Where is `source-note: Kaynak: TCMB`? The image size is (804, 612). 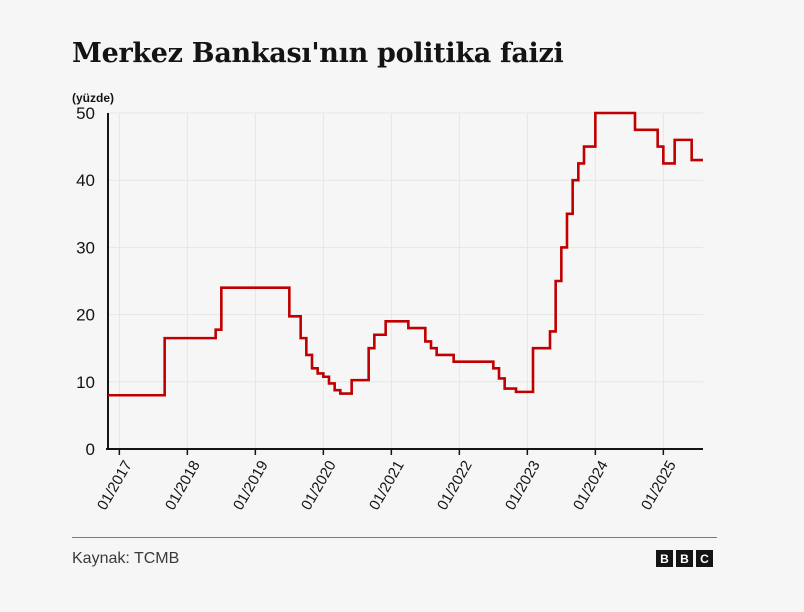 source-note: Kaynak: TCMB is located at coordinates (126, 558).